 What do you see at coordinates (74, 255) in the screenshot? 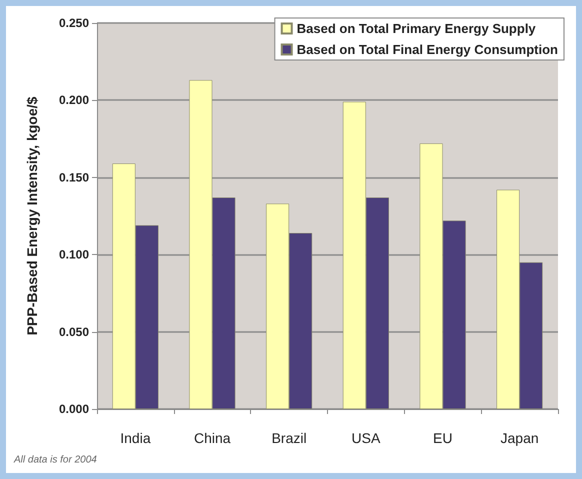
I see `y-tick-label: 0.100` at bounding box center [74, 255].